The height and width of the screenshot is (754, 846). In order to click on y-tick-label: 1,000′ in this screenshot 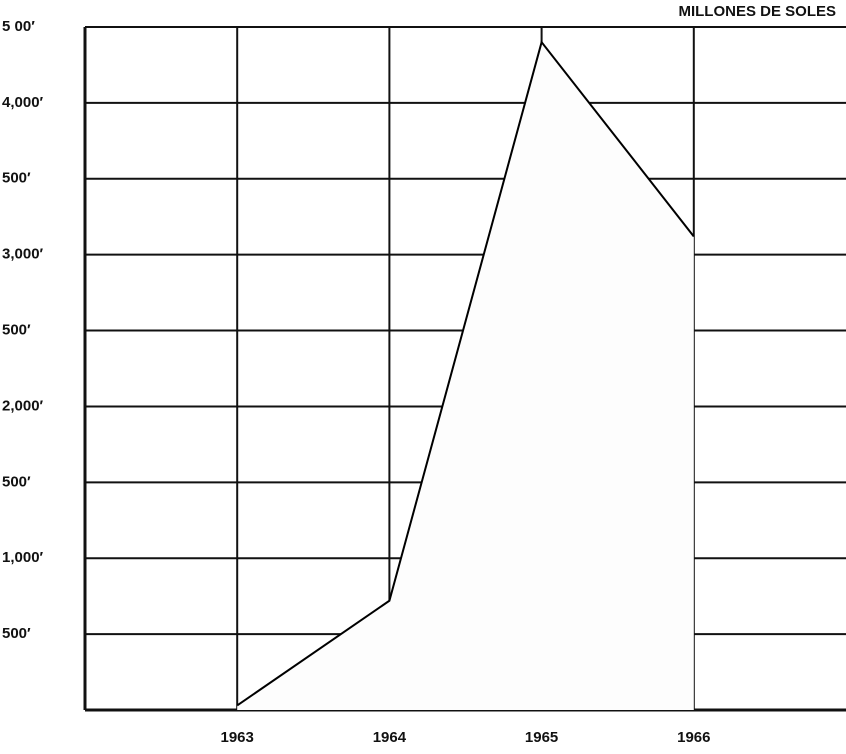, I will do `click(23, 557)`.